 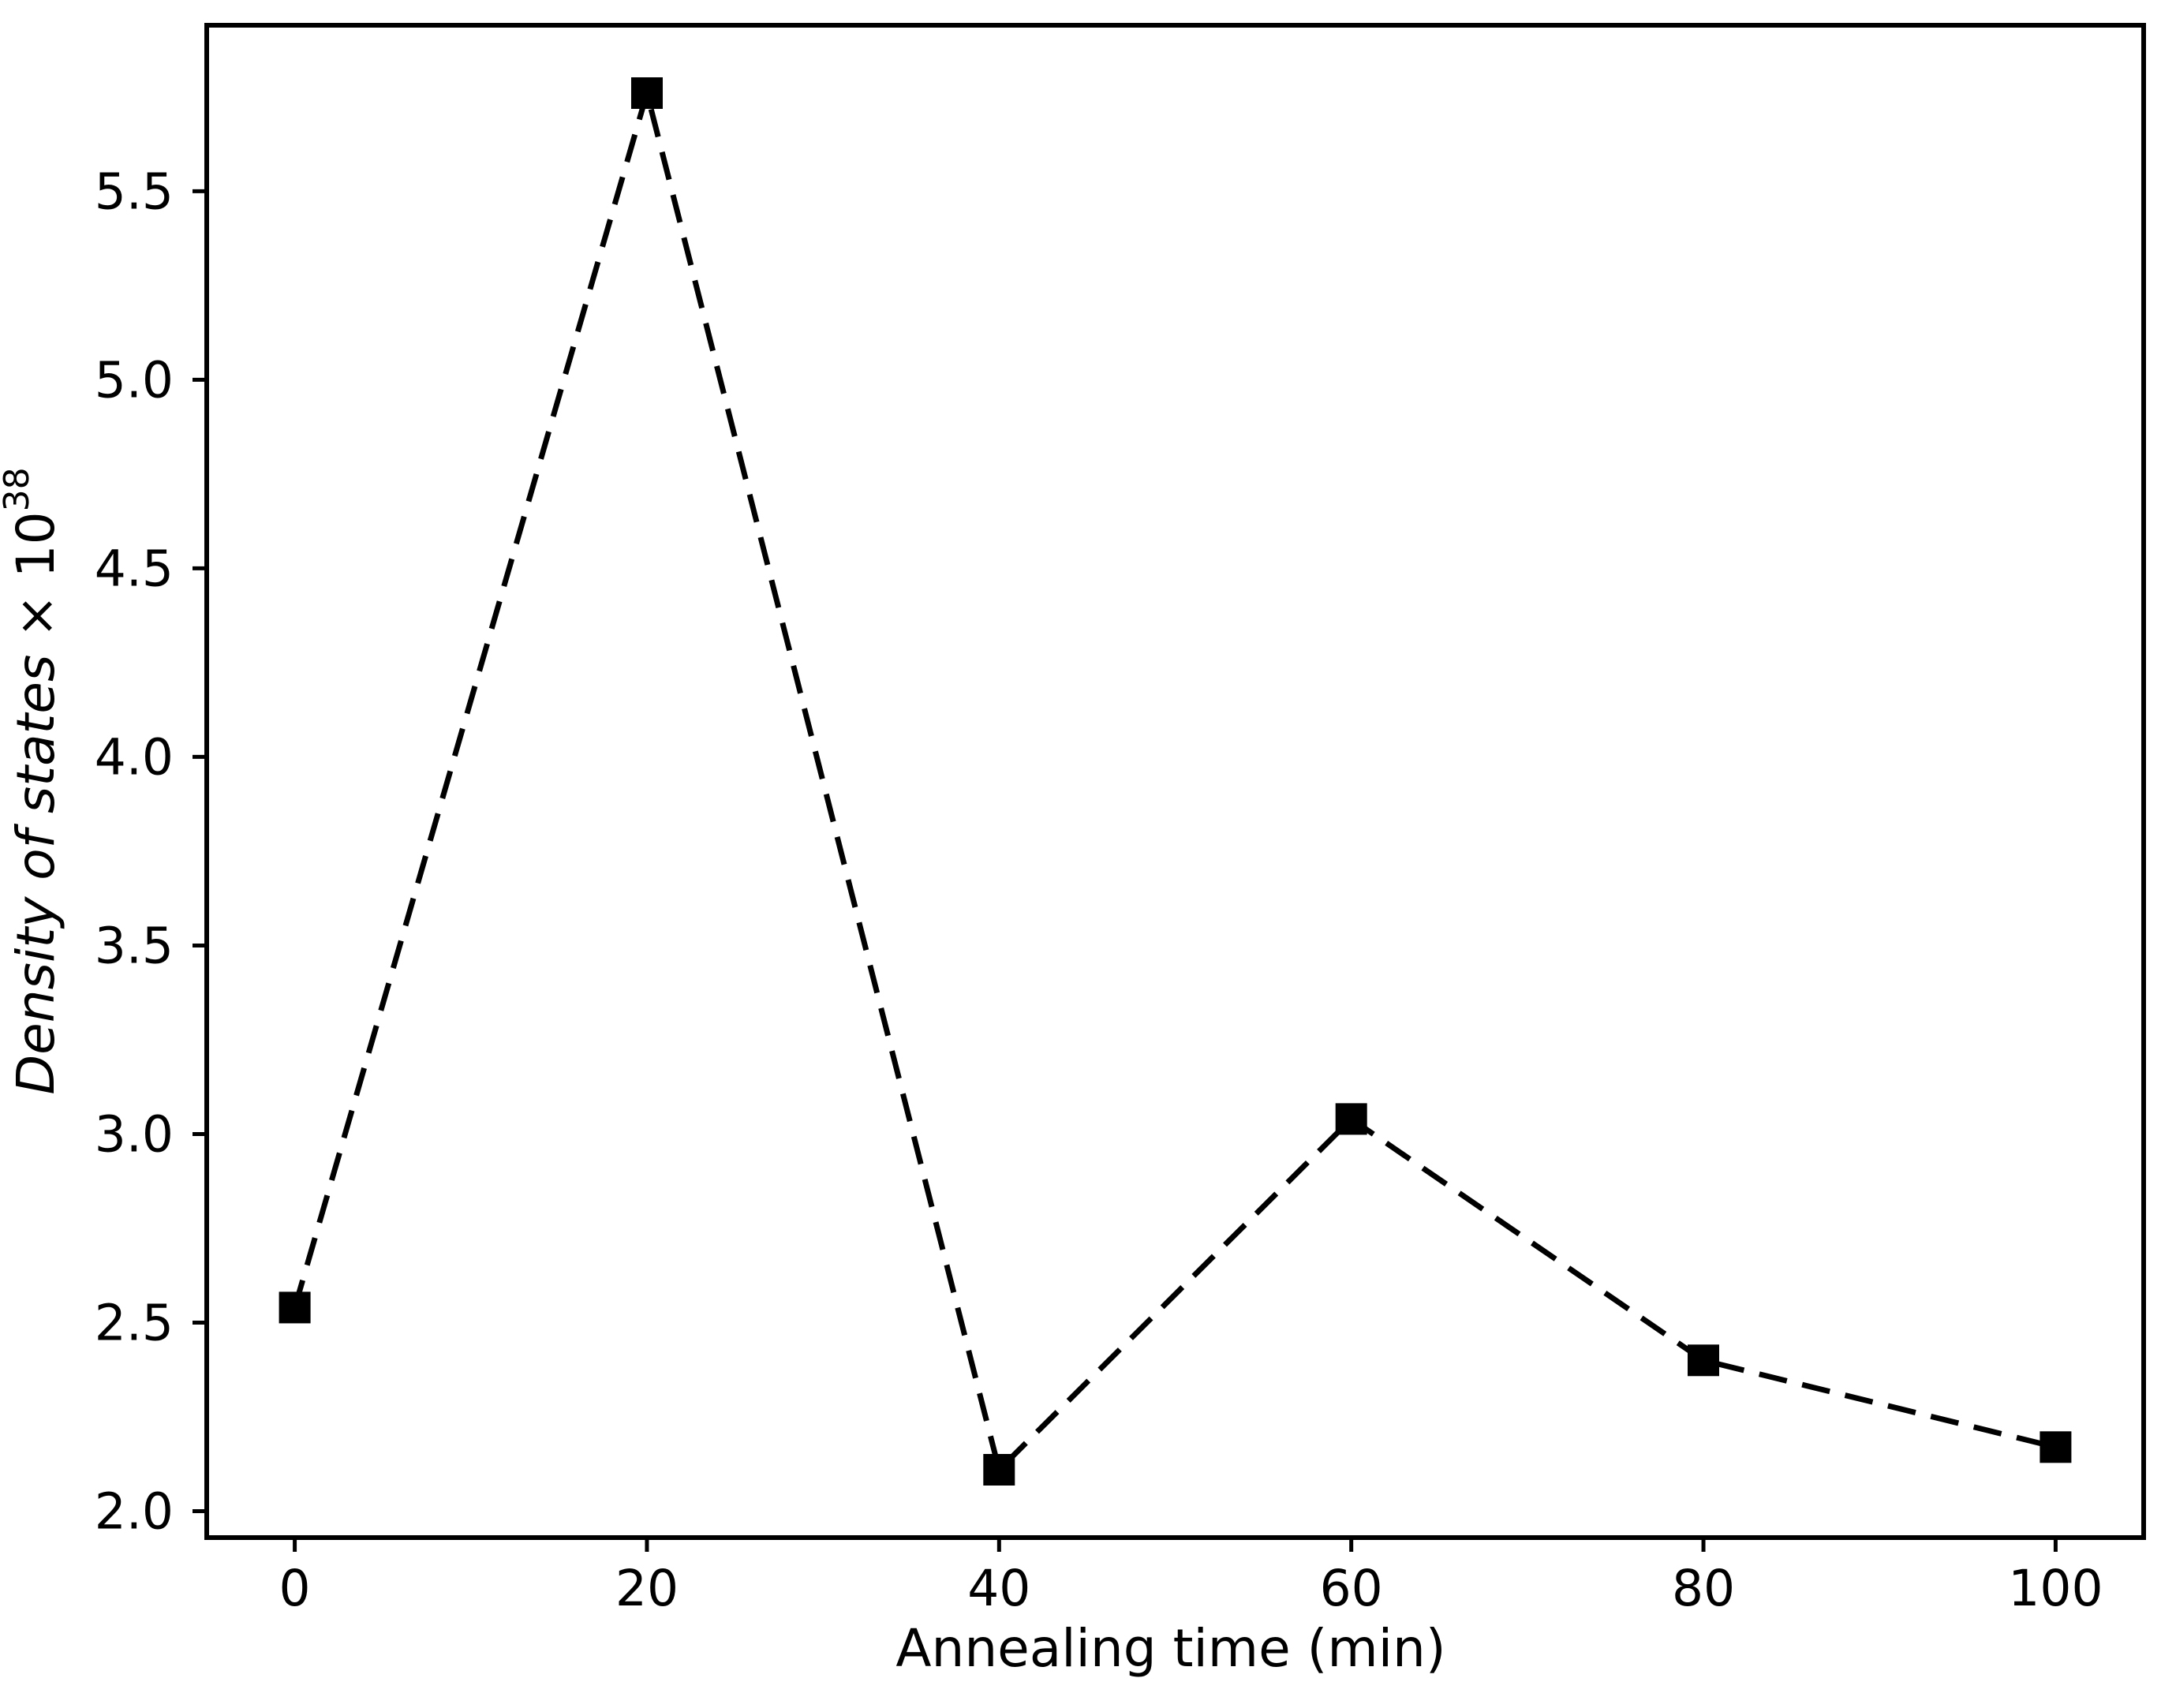 I want to click on y-axis-label-part: 38, so click(x=18, y=489).